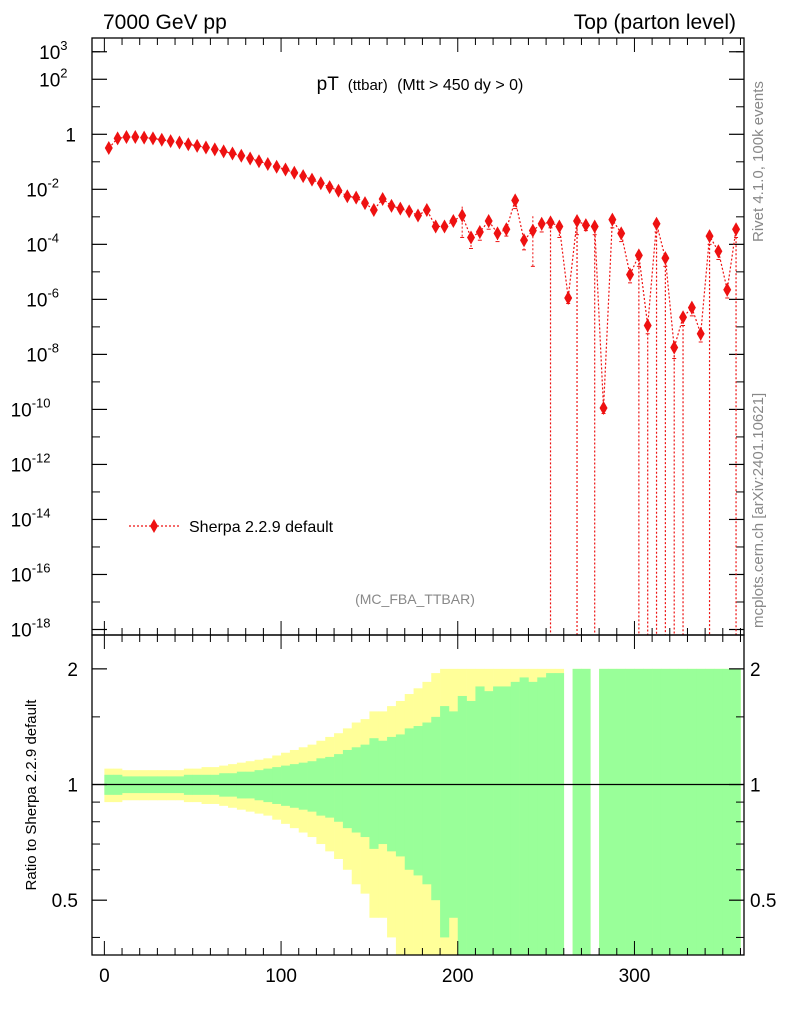 Image resolution: width=786 pixels, height=1029 pixels. I want to click on rivet-version-label: Rivet 4.1.0, 100k events, so click(758, 161).